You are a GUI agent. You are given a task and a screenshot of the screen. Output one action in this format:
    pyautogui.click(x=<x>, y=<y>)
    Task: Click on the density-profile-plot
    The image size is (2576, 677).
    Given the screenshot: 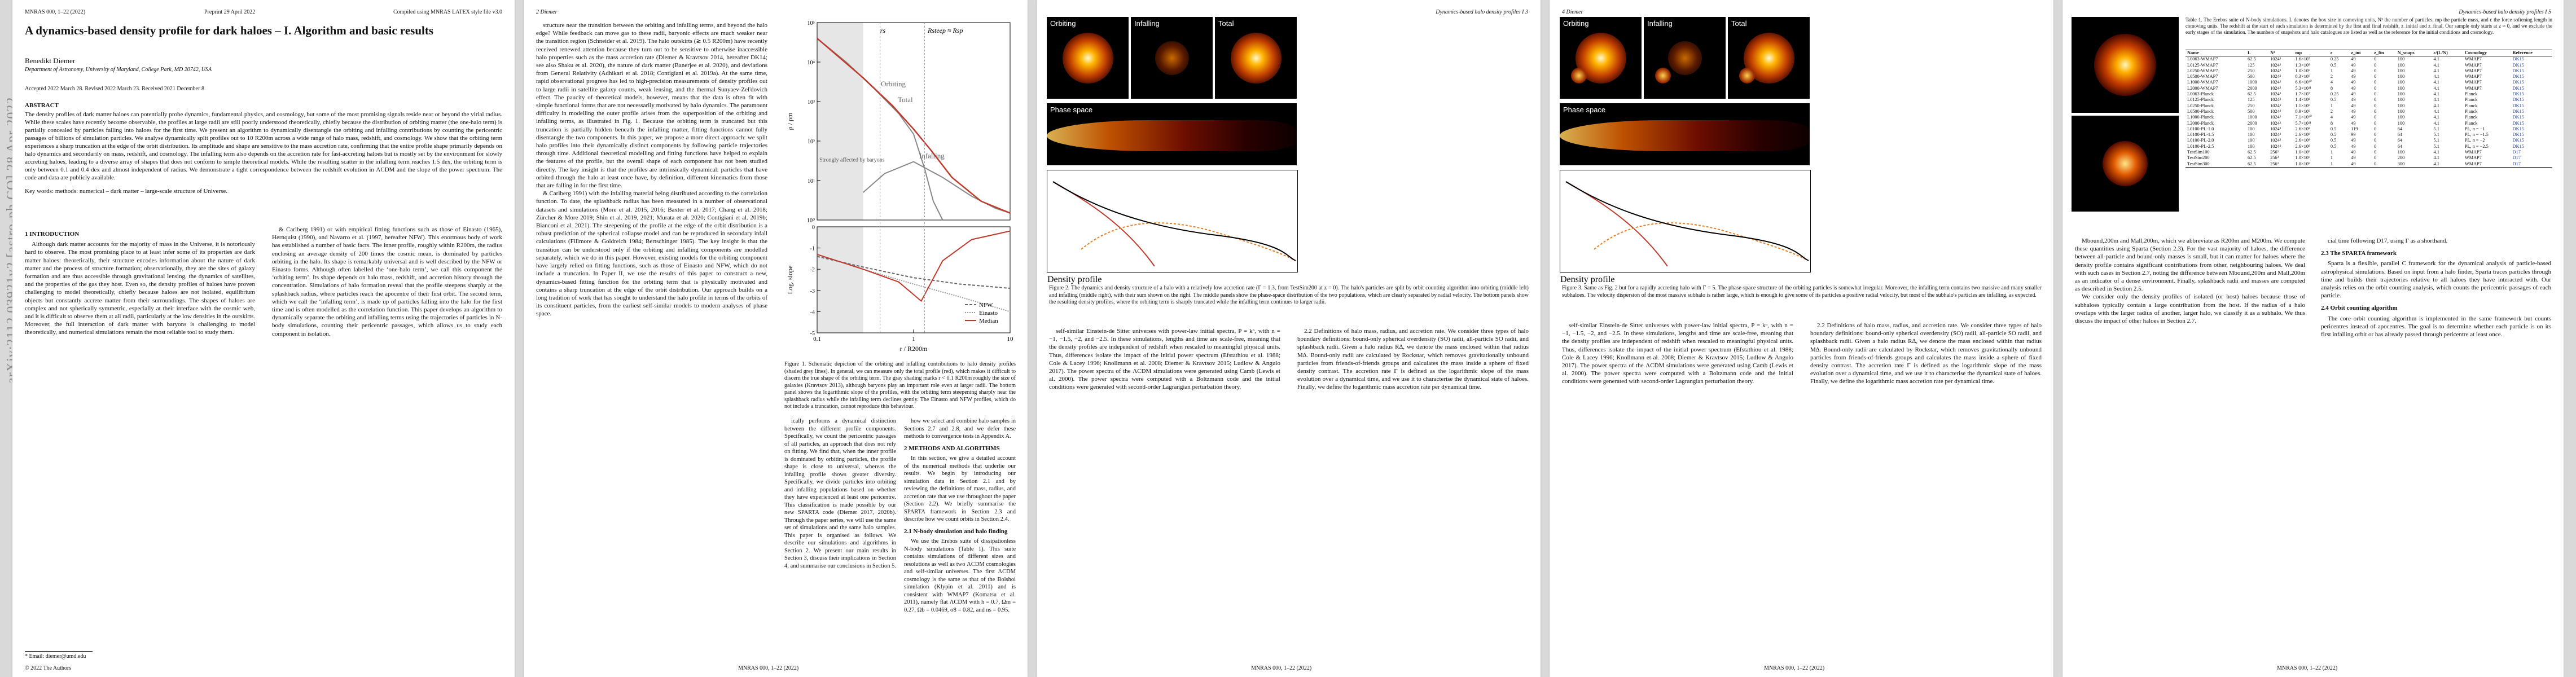 What is the action you would take?
    pyautogui.click(x=1174, y=224)
    